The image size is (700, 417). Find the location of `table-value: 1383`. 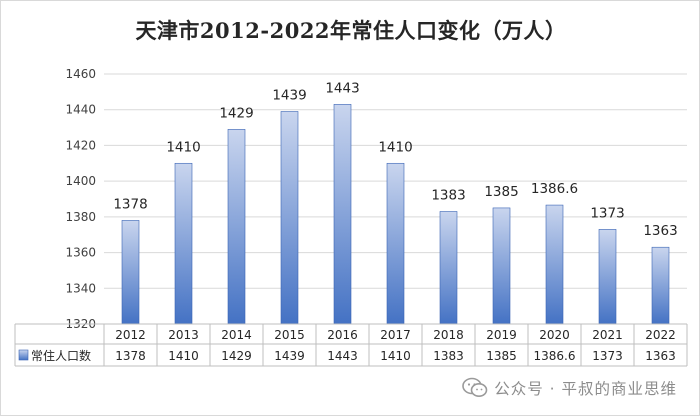

table-value: 1383 is located at coordinates (448, 356).